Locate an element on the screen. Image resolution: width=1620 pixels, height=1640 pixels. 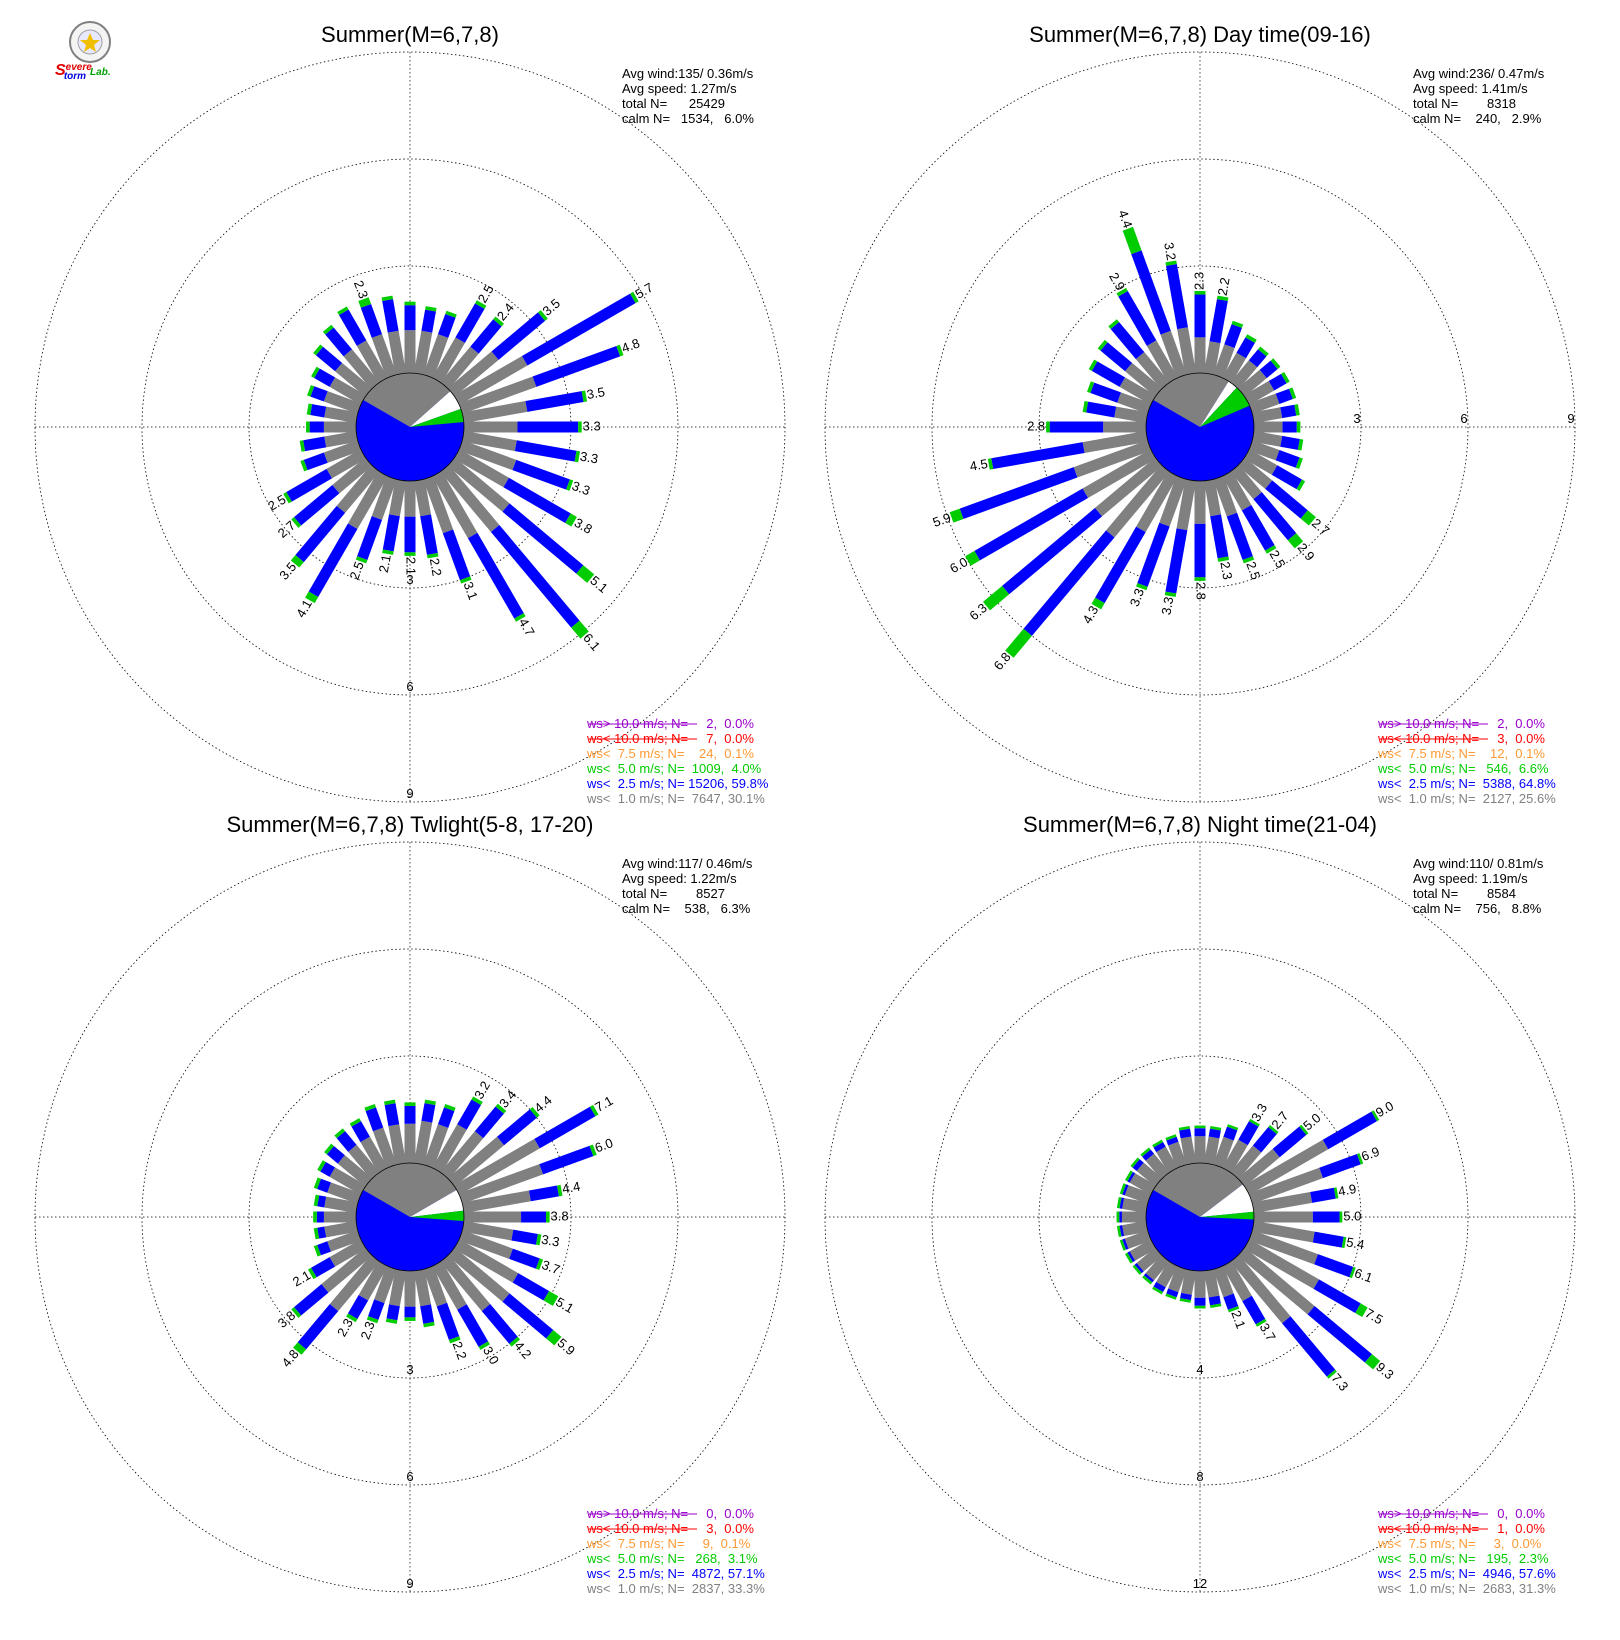
legend-entry-lt1: ws< 1.0 m/s; N= 2127, 25.6% is located at coordinates (1466, 798).